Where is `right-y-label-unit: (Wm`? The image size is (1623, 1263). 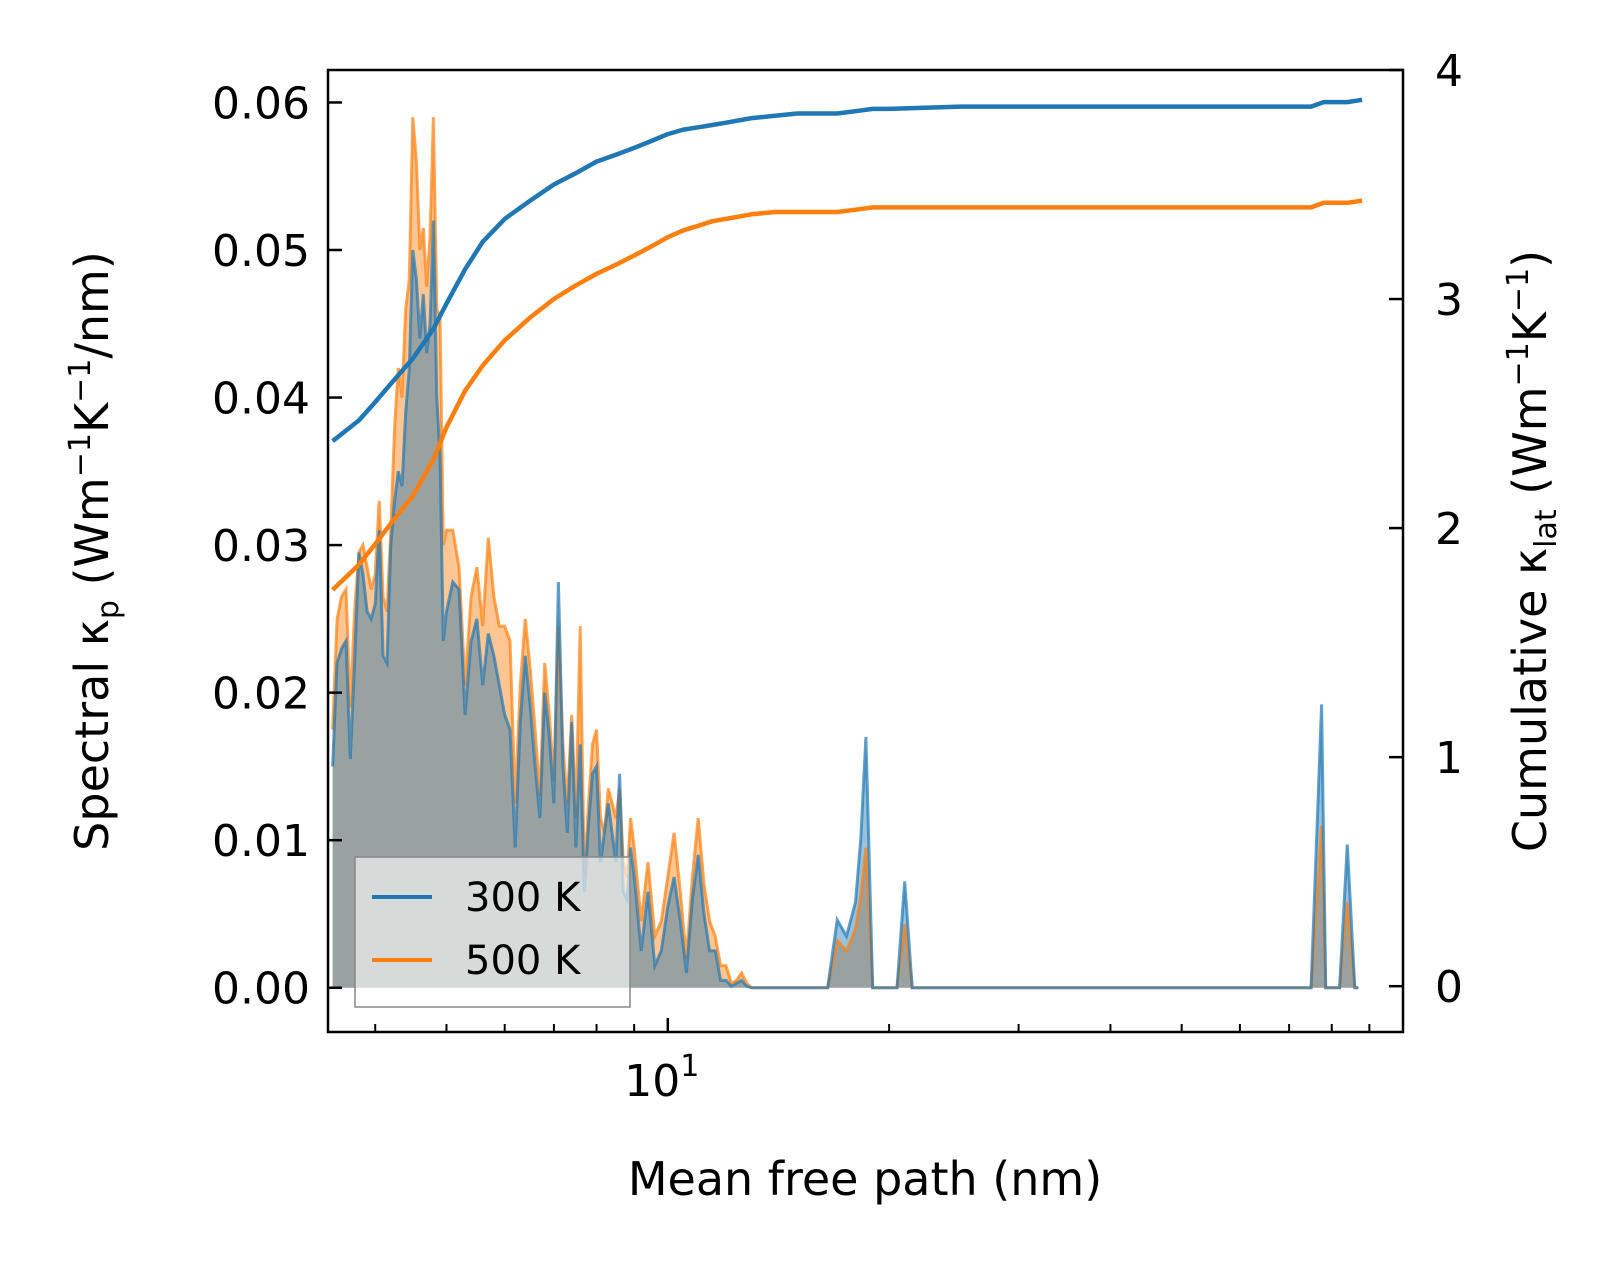
right-y-label-unit: (Wm is located at coordinates (1530, 447).